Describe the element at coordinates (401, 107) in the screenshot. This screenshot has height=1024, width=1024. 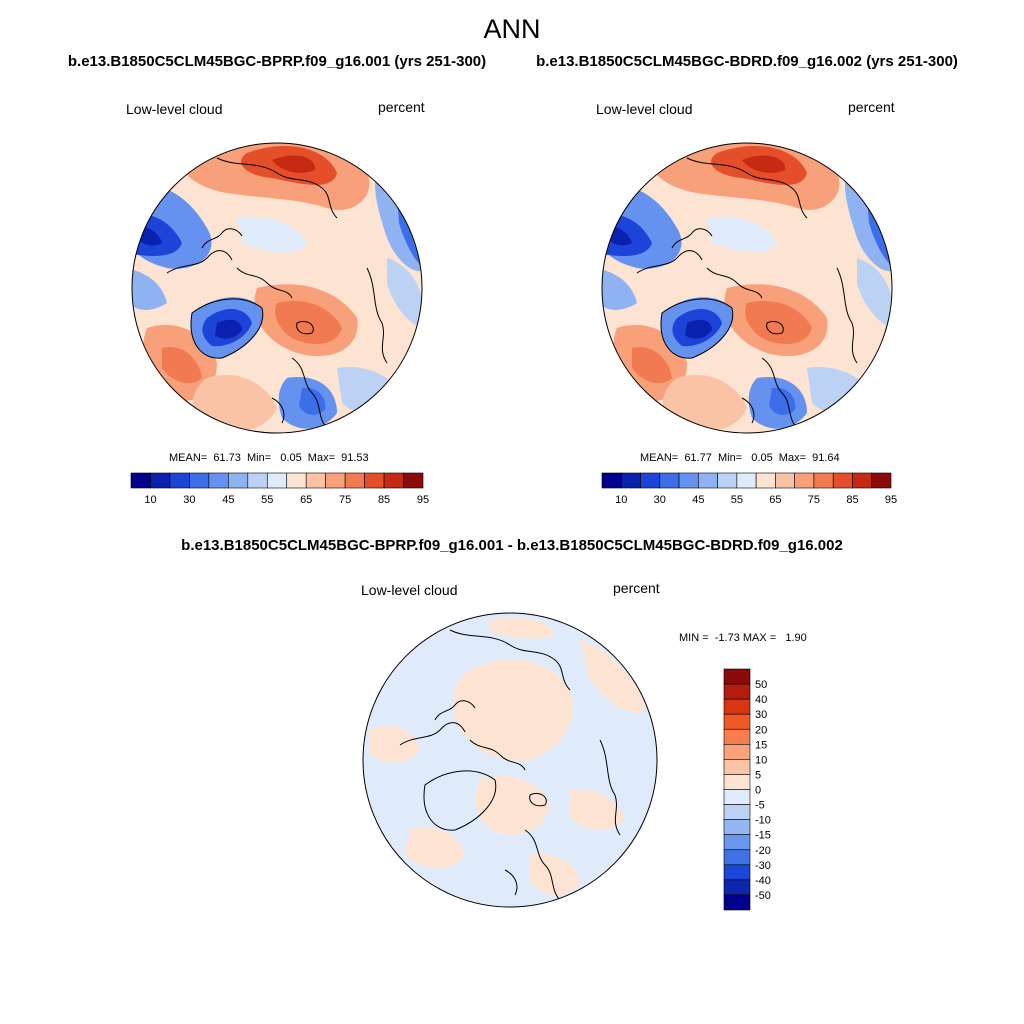
I see `case1-units-label: percent` at that location.